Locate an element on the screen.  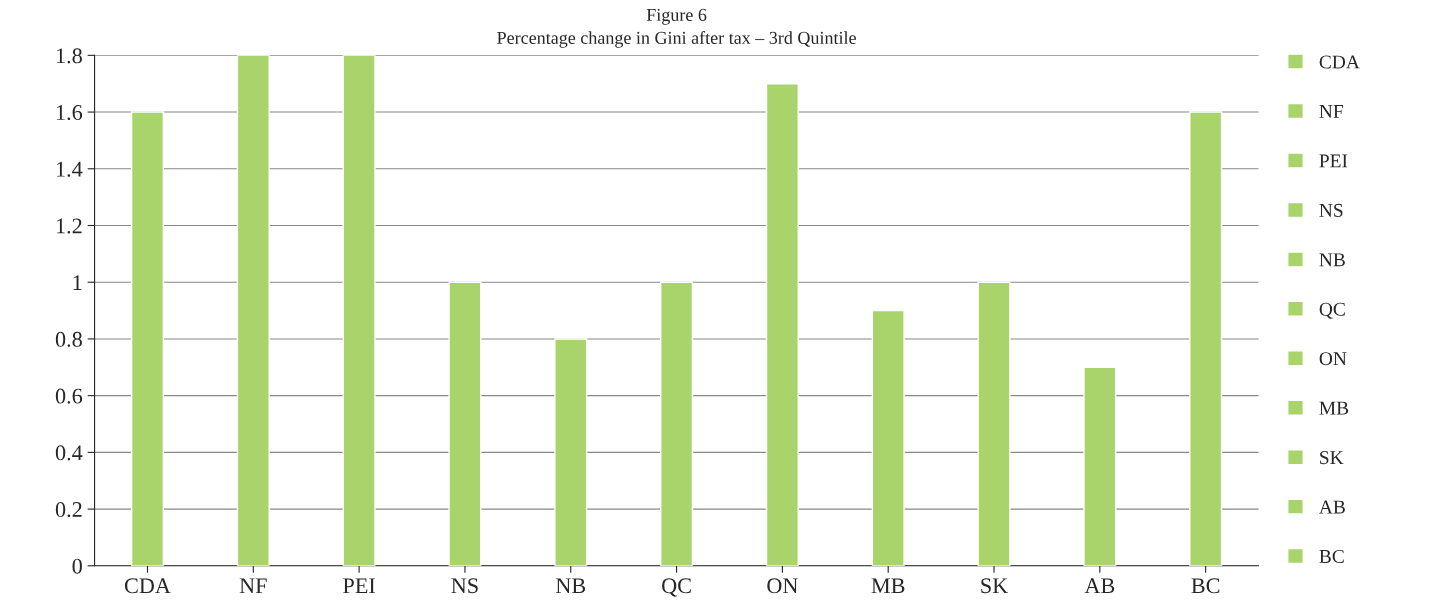
x-tick-label: ON is located at coordinates (782, 586).